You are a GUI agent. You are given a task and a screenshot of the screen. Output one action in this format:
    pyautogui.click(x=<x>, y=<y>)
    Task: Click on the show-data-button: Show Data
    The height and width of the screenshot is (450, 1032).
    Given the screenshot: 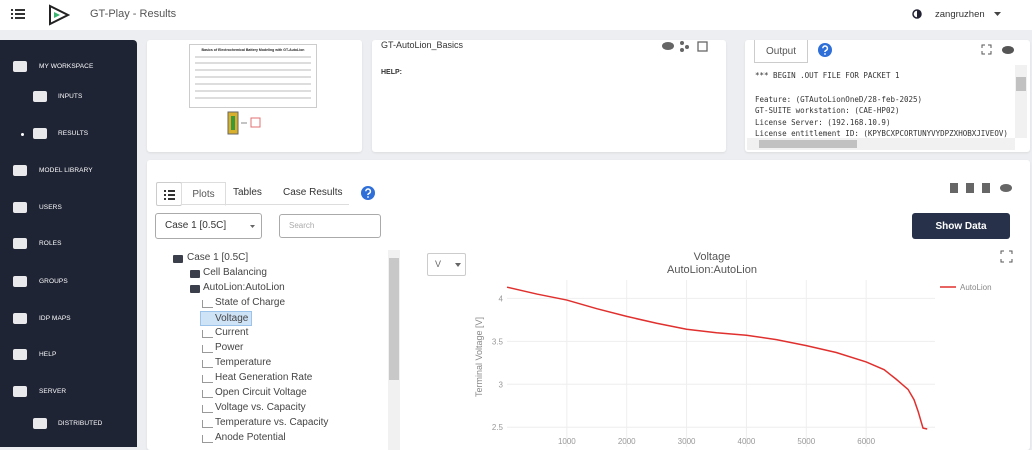 What is the action you would take?
    pyautogui.click(x=961, y=226)
    